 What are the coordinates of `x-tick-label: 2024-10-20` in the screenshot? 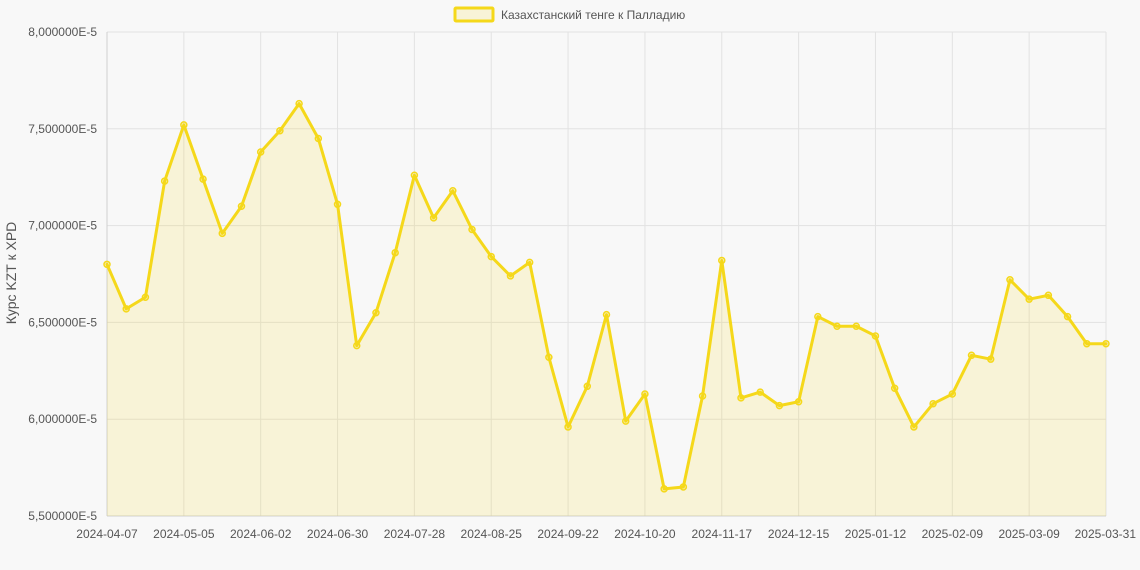 It's located at (645, 534).